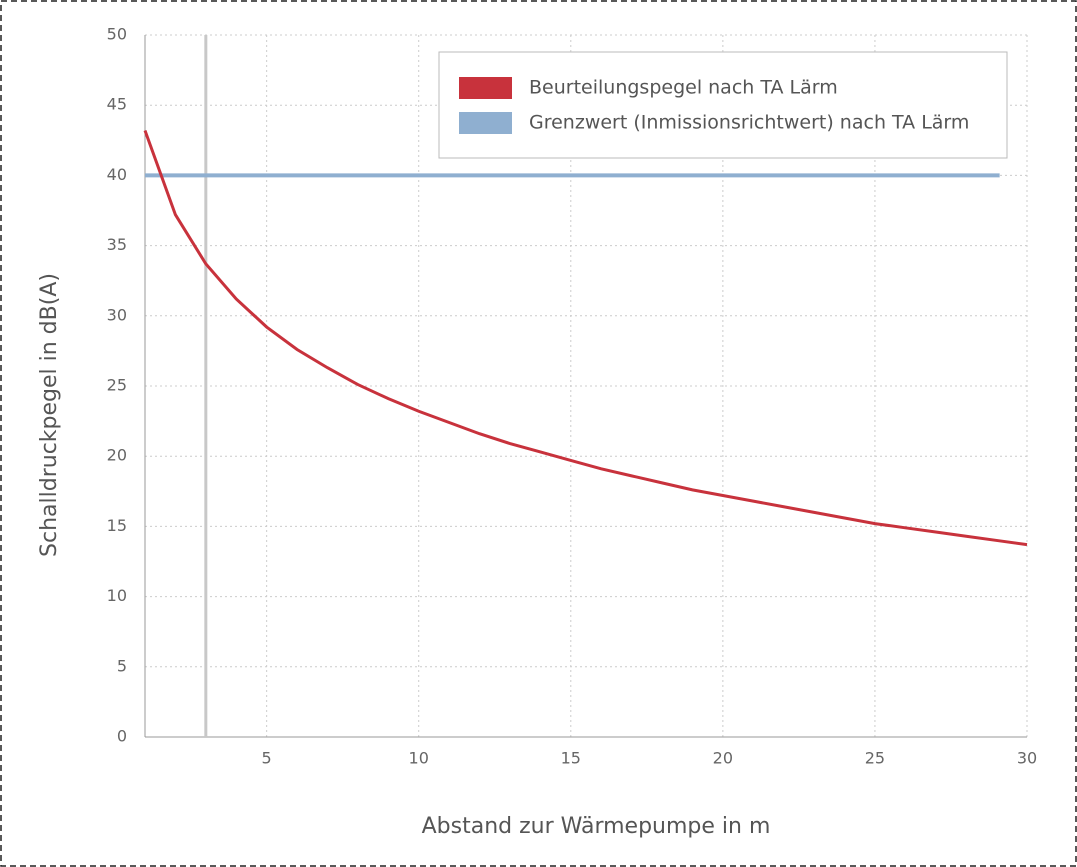 The height and width of the screenshot is (867, 1077). Describe the element at coordinates (117, 34) in the screenshot. I see `y-tick-label: 50` at that location.